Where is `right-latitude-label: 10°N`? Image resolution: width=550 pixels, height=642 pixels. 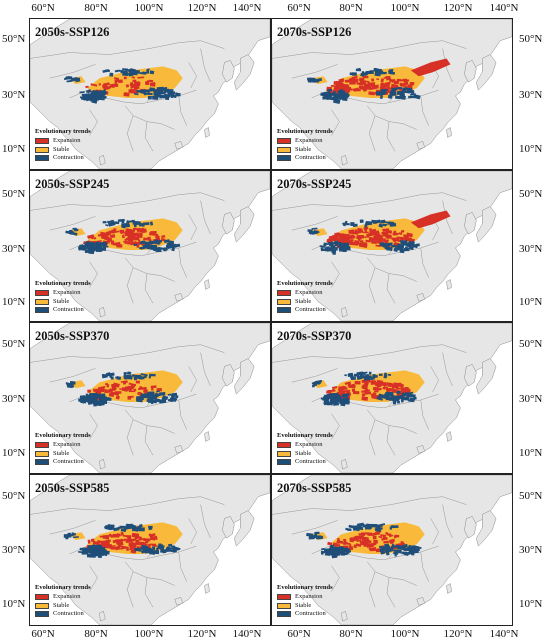 right-latitude-label: 10°N is located at coordinates (531, 302).